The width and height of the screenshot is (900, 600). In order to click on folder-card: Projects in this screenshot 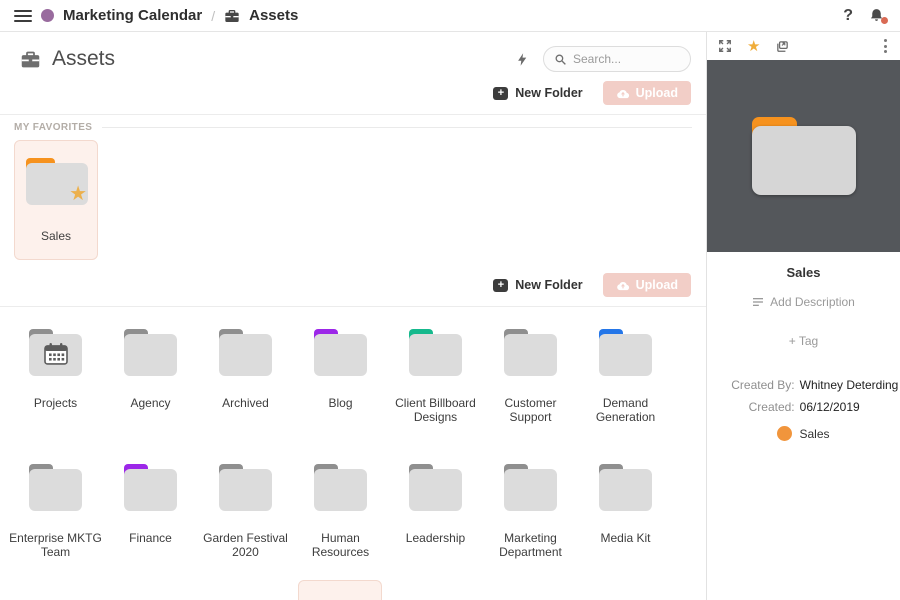, I will do `click(55, 378)`.